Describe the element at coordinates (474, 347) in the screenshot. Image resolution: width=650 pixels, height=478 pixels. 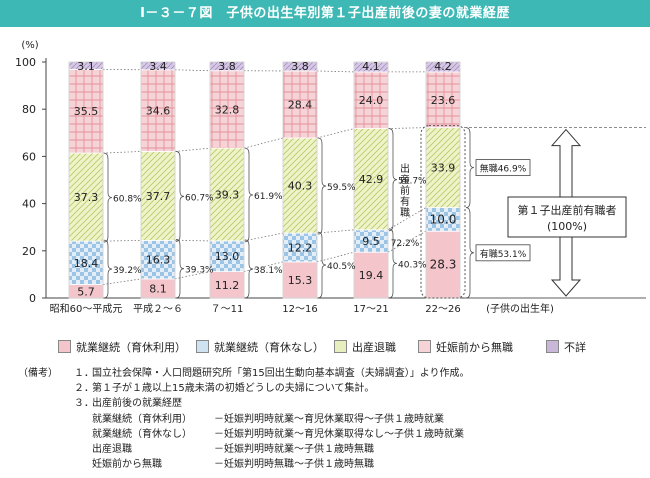
I see `legend-label: 妊娠前から無職` at that location.